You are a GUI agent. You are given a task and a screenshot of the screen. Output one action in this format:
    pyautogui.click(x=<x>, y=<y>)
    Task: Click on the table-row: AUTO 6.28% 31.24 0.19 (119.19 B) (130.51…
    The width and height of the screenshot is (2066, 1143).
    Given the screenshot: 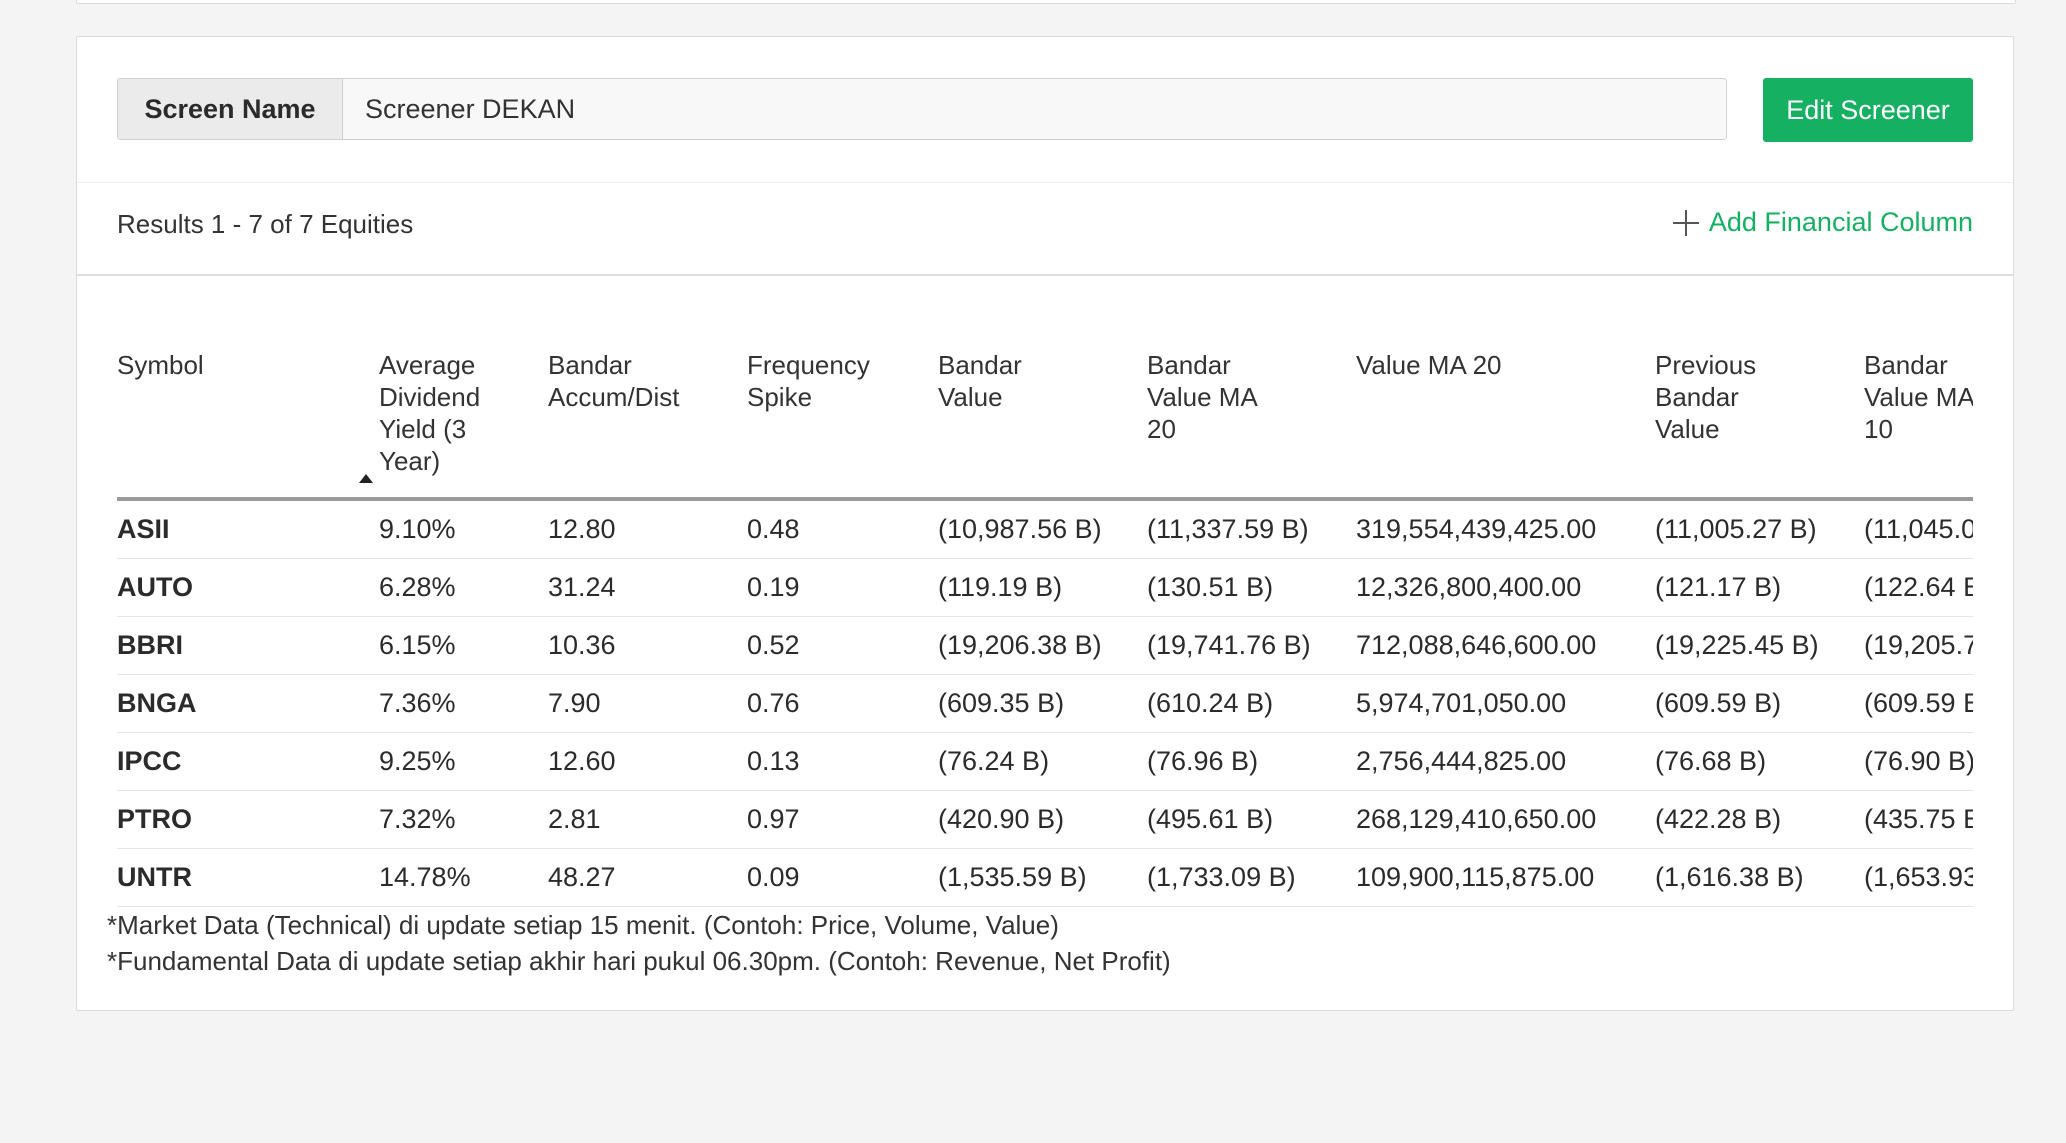 What is the action you would take?
    pyautogui.click(x=1045, y=587)
    